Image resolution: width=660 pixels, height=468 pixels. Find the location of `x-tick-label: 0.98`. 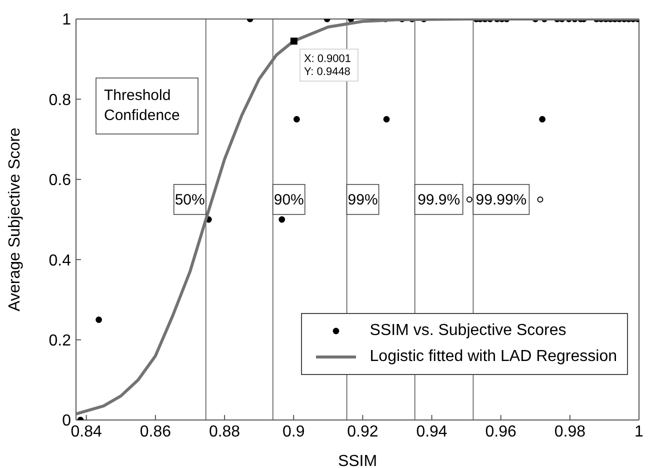

x-tick-label: 0.98 is located at coordinates (570, 431).